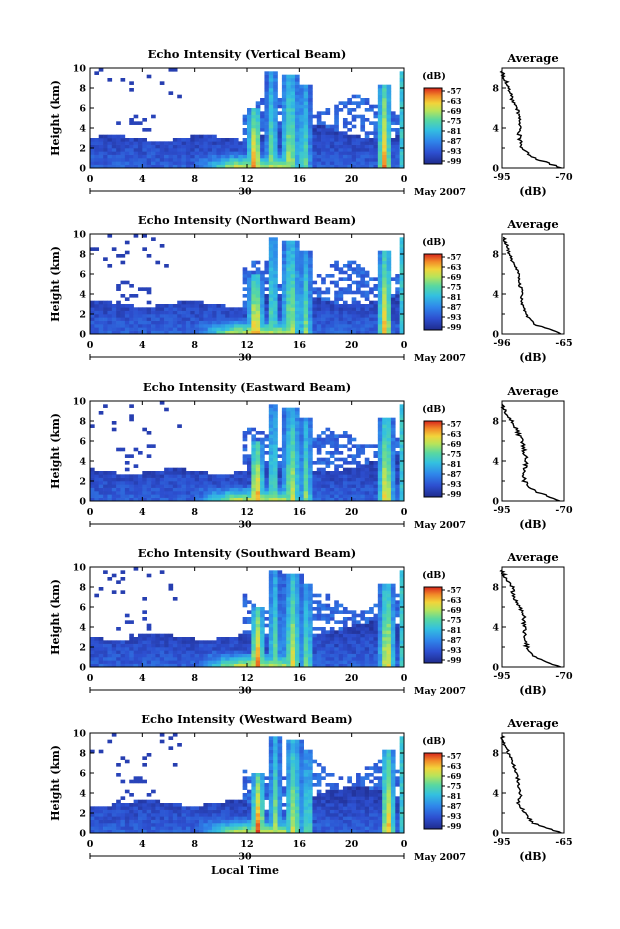 The width and height of the screenshot is (620, 929). Describe the element at coordinates (454, 131) in the screenshot. I see `colorbar-tick-label: -81` at that location.